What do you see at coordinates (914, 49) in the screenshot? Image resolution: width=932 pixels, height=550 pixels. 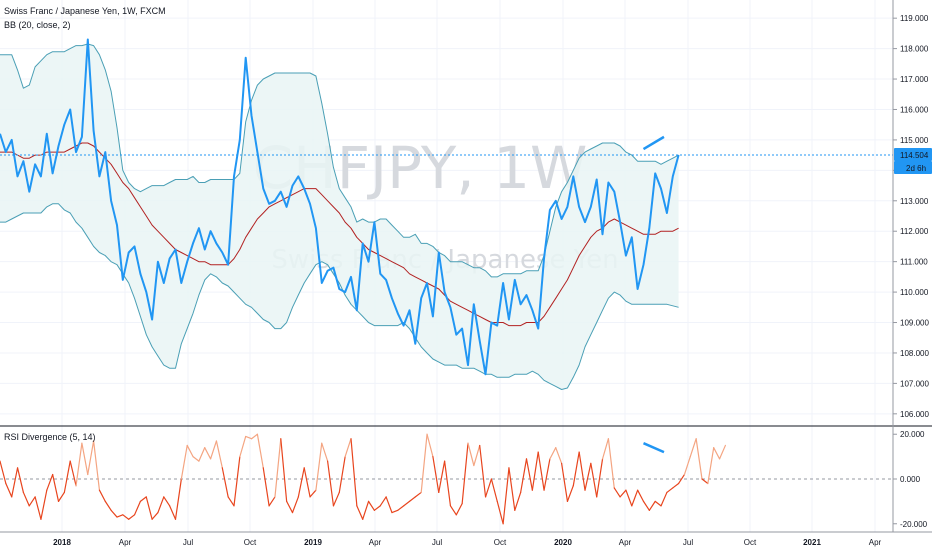 I see `price-tick-label: 118.000` at bounding box center [914, 49].